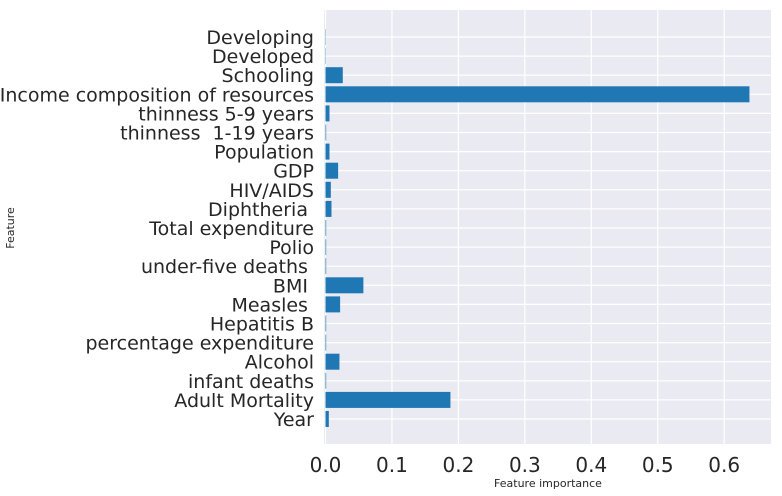 The height and width of the screenshot is (496, 782). I want to click on y-tick-label: Alcohol, so click(279, 363).